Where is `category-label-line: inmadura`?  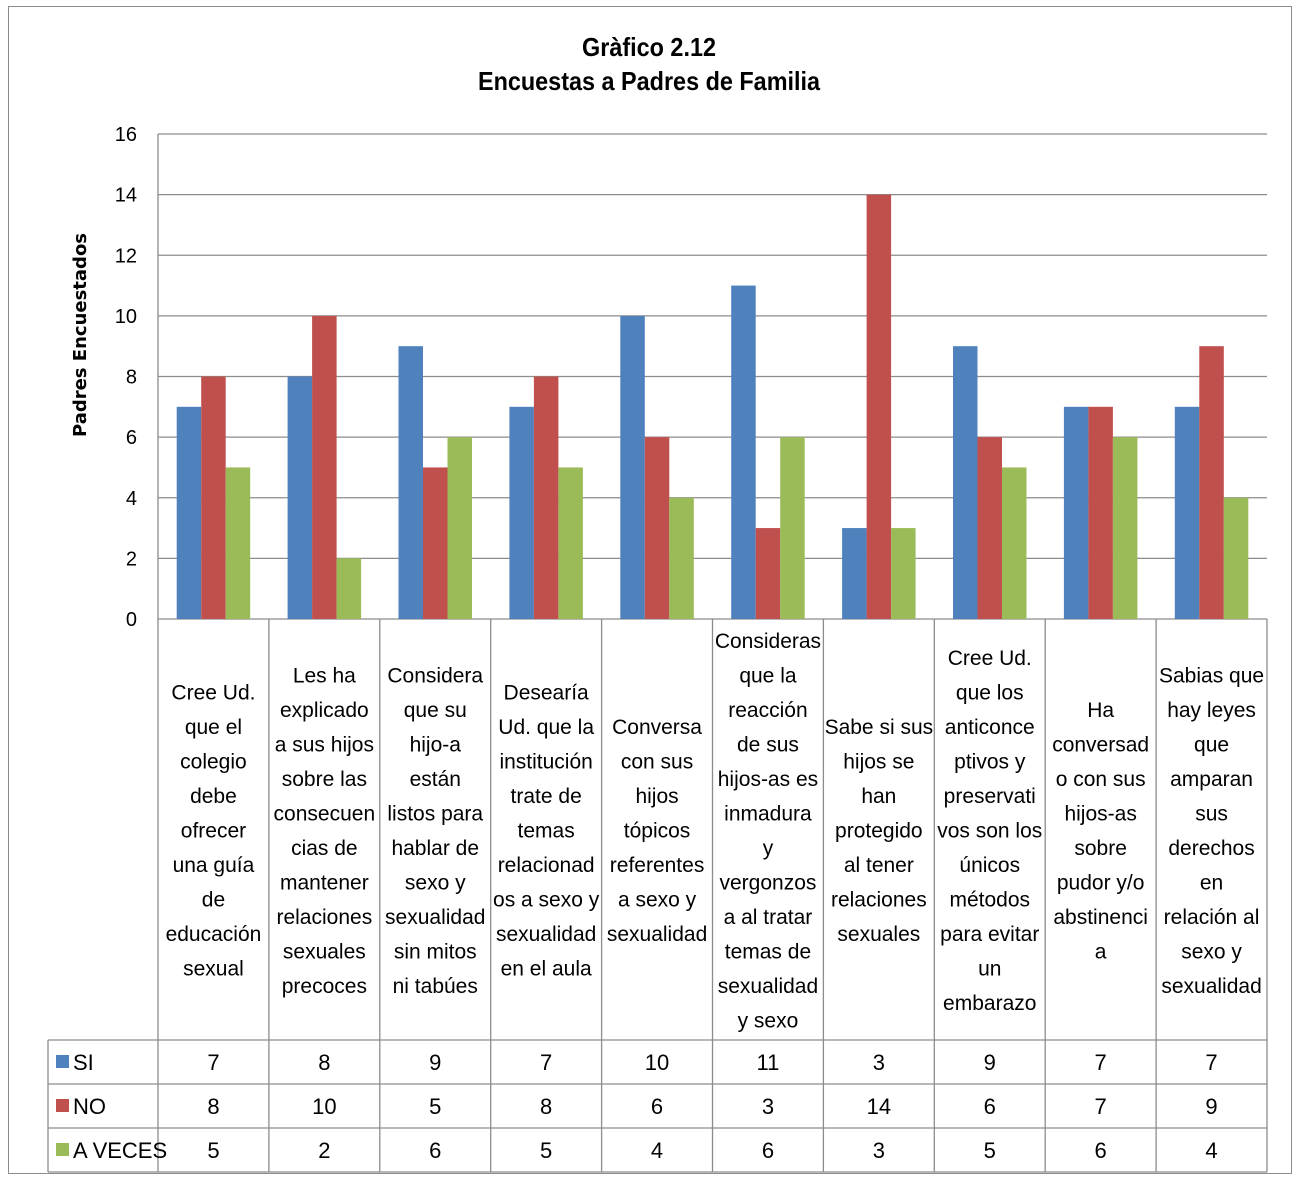
category-label-line: inmadura is located at coordinates (768, 813).